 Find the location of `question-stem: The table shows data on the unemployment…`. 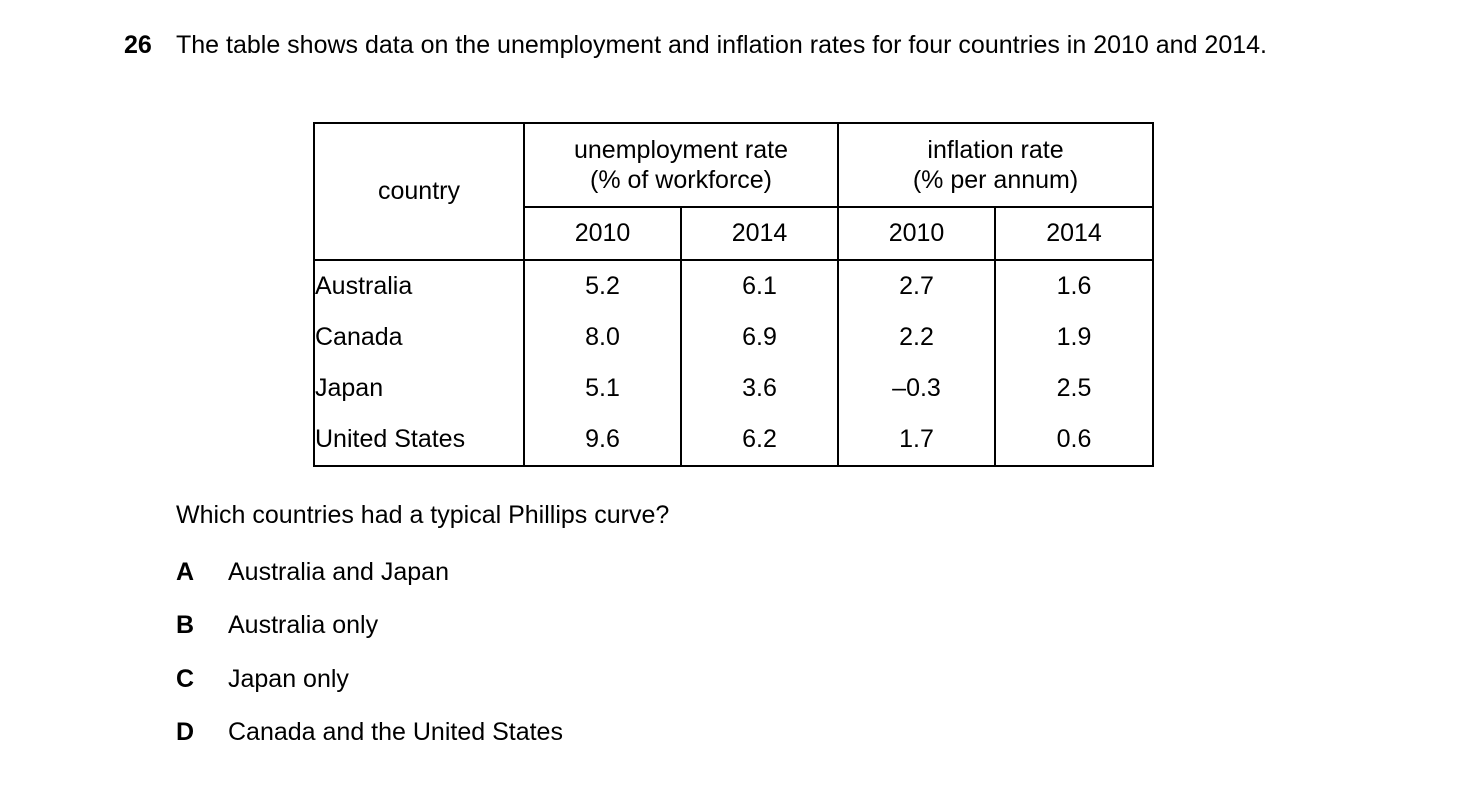

question-stem: The table shows data on the unemployment… is located at coordinates (721, 45).